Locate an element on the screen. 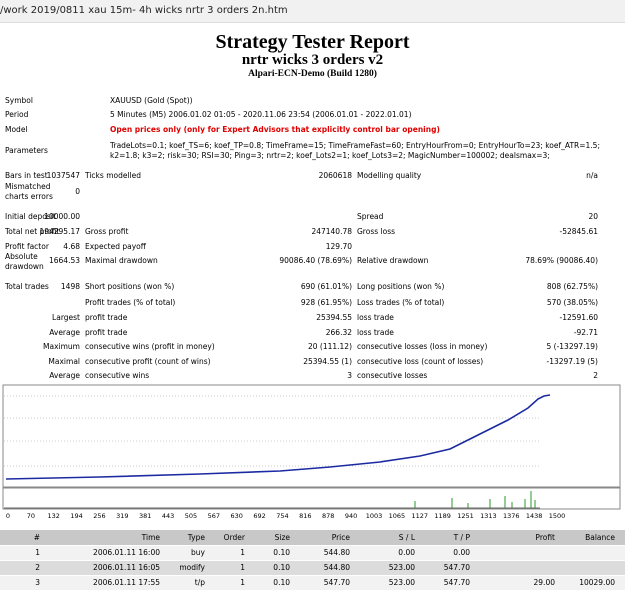 The height and width of the screenshot is (590, 625). x-axis-label: 1438 is located at coordinates (534, 516).